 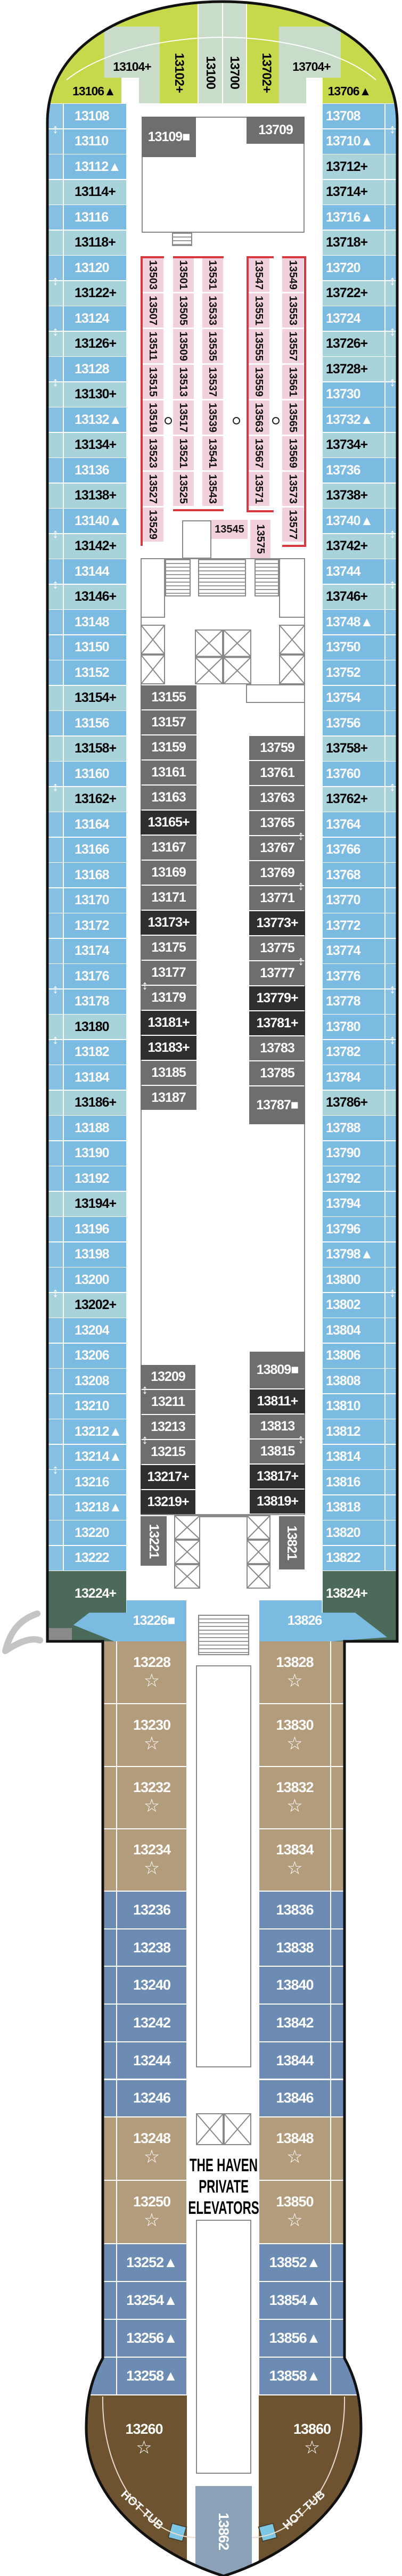 I want to click on cabin: 13238, so click(x=151, y=1947).